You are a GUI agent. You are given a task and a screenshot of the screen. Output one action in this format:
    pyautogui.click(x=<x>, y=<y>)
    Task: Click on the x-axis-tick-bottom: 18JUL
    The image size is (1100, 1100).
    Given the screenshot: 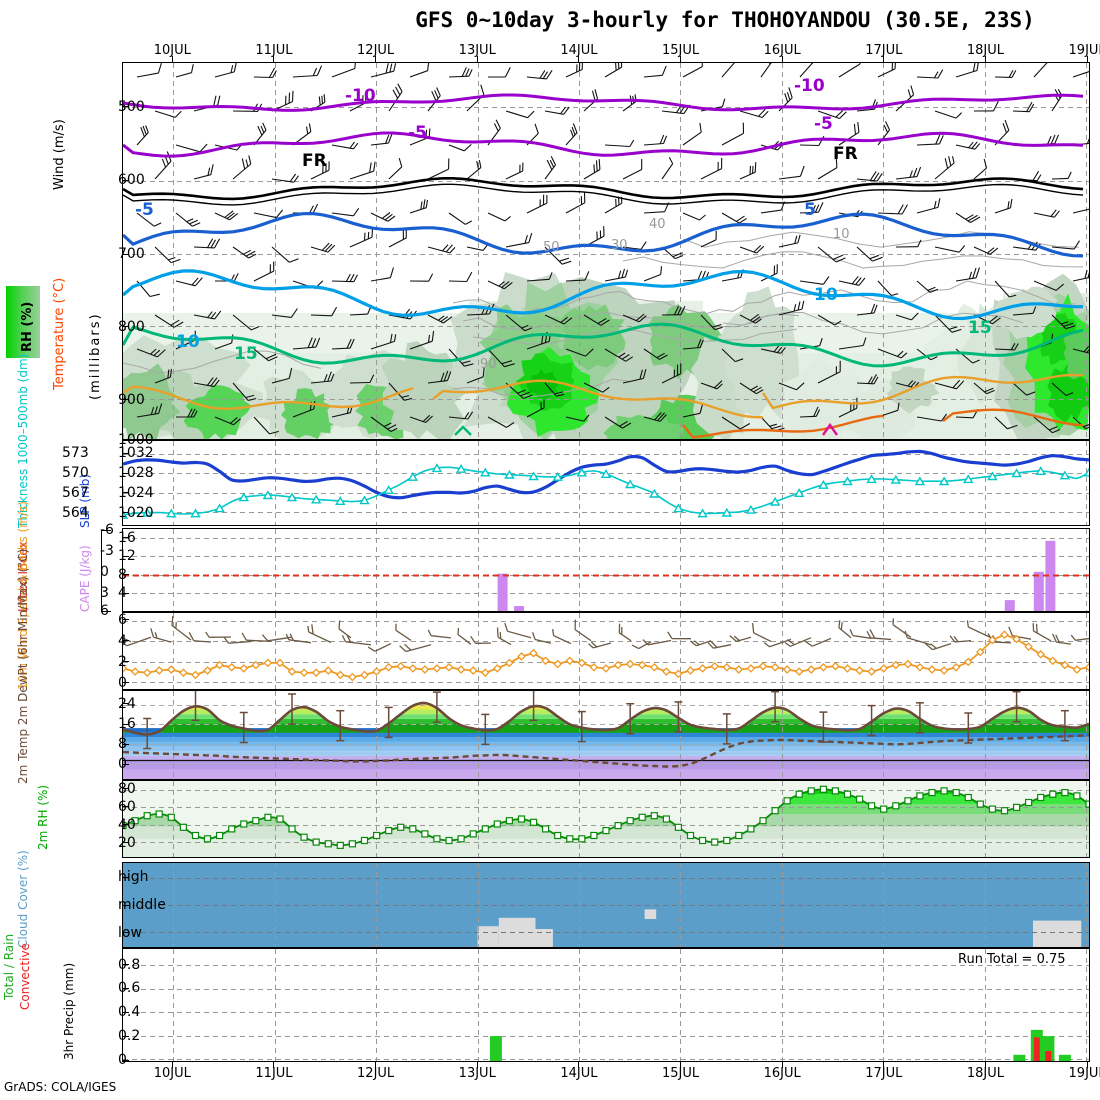 What is the action you would take?
    pyautogui.click(x=985, y=1073)
    